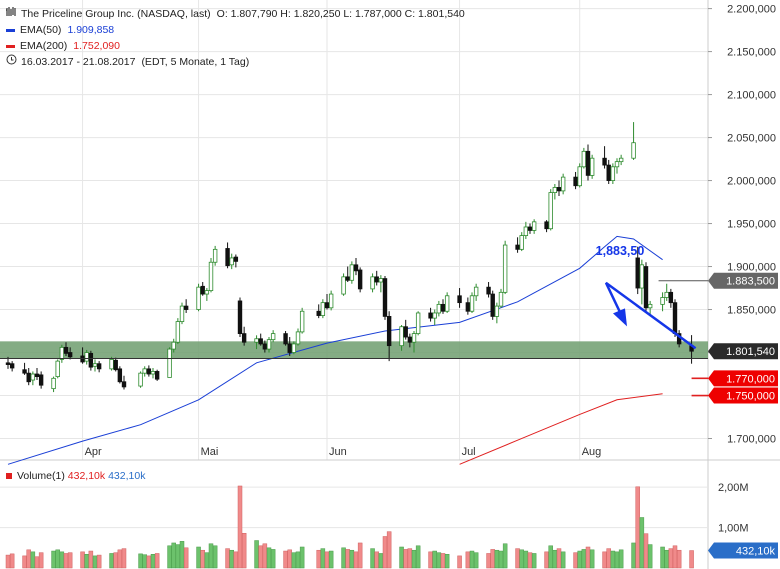 The image size is (780, 569). What do you see at coordinates (592, 452) in the screenshot?
I see `time-tick-label: Aug` at bounding box center [592, 452].